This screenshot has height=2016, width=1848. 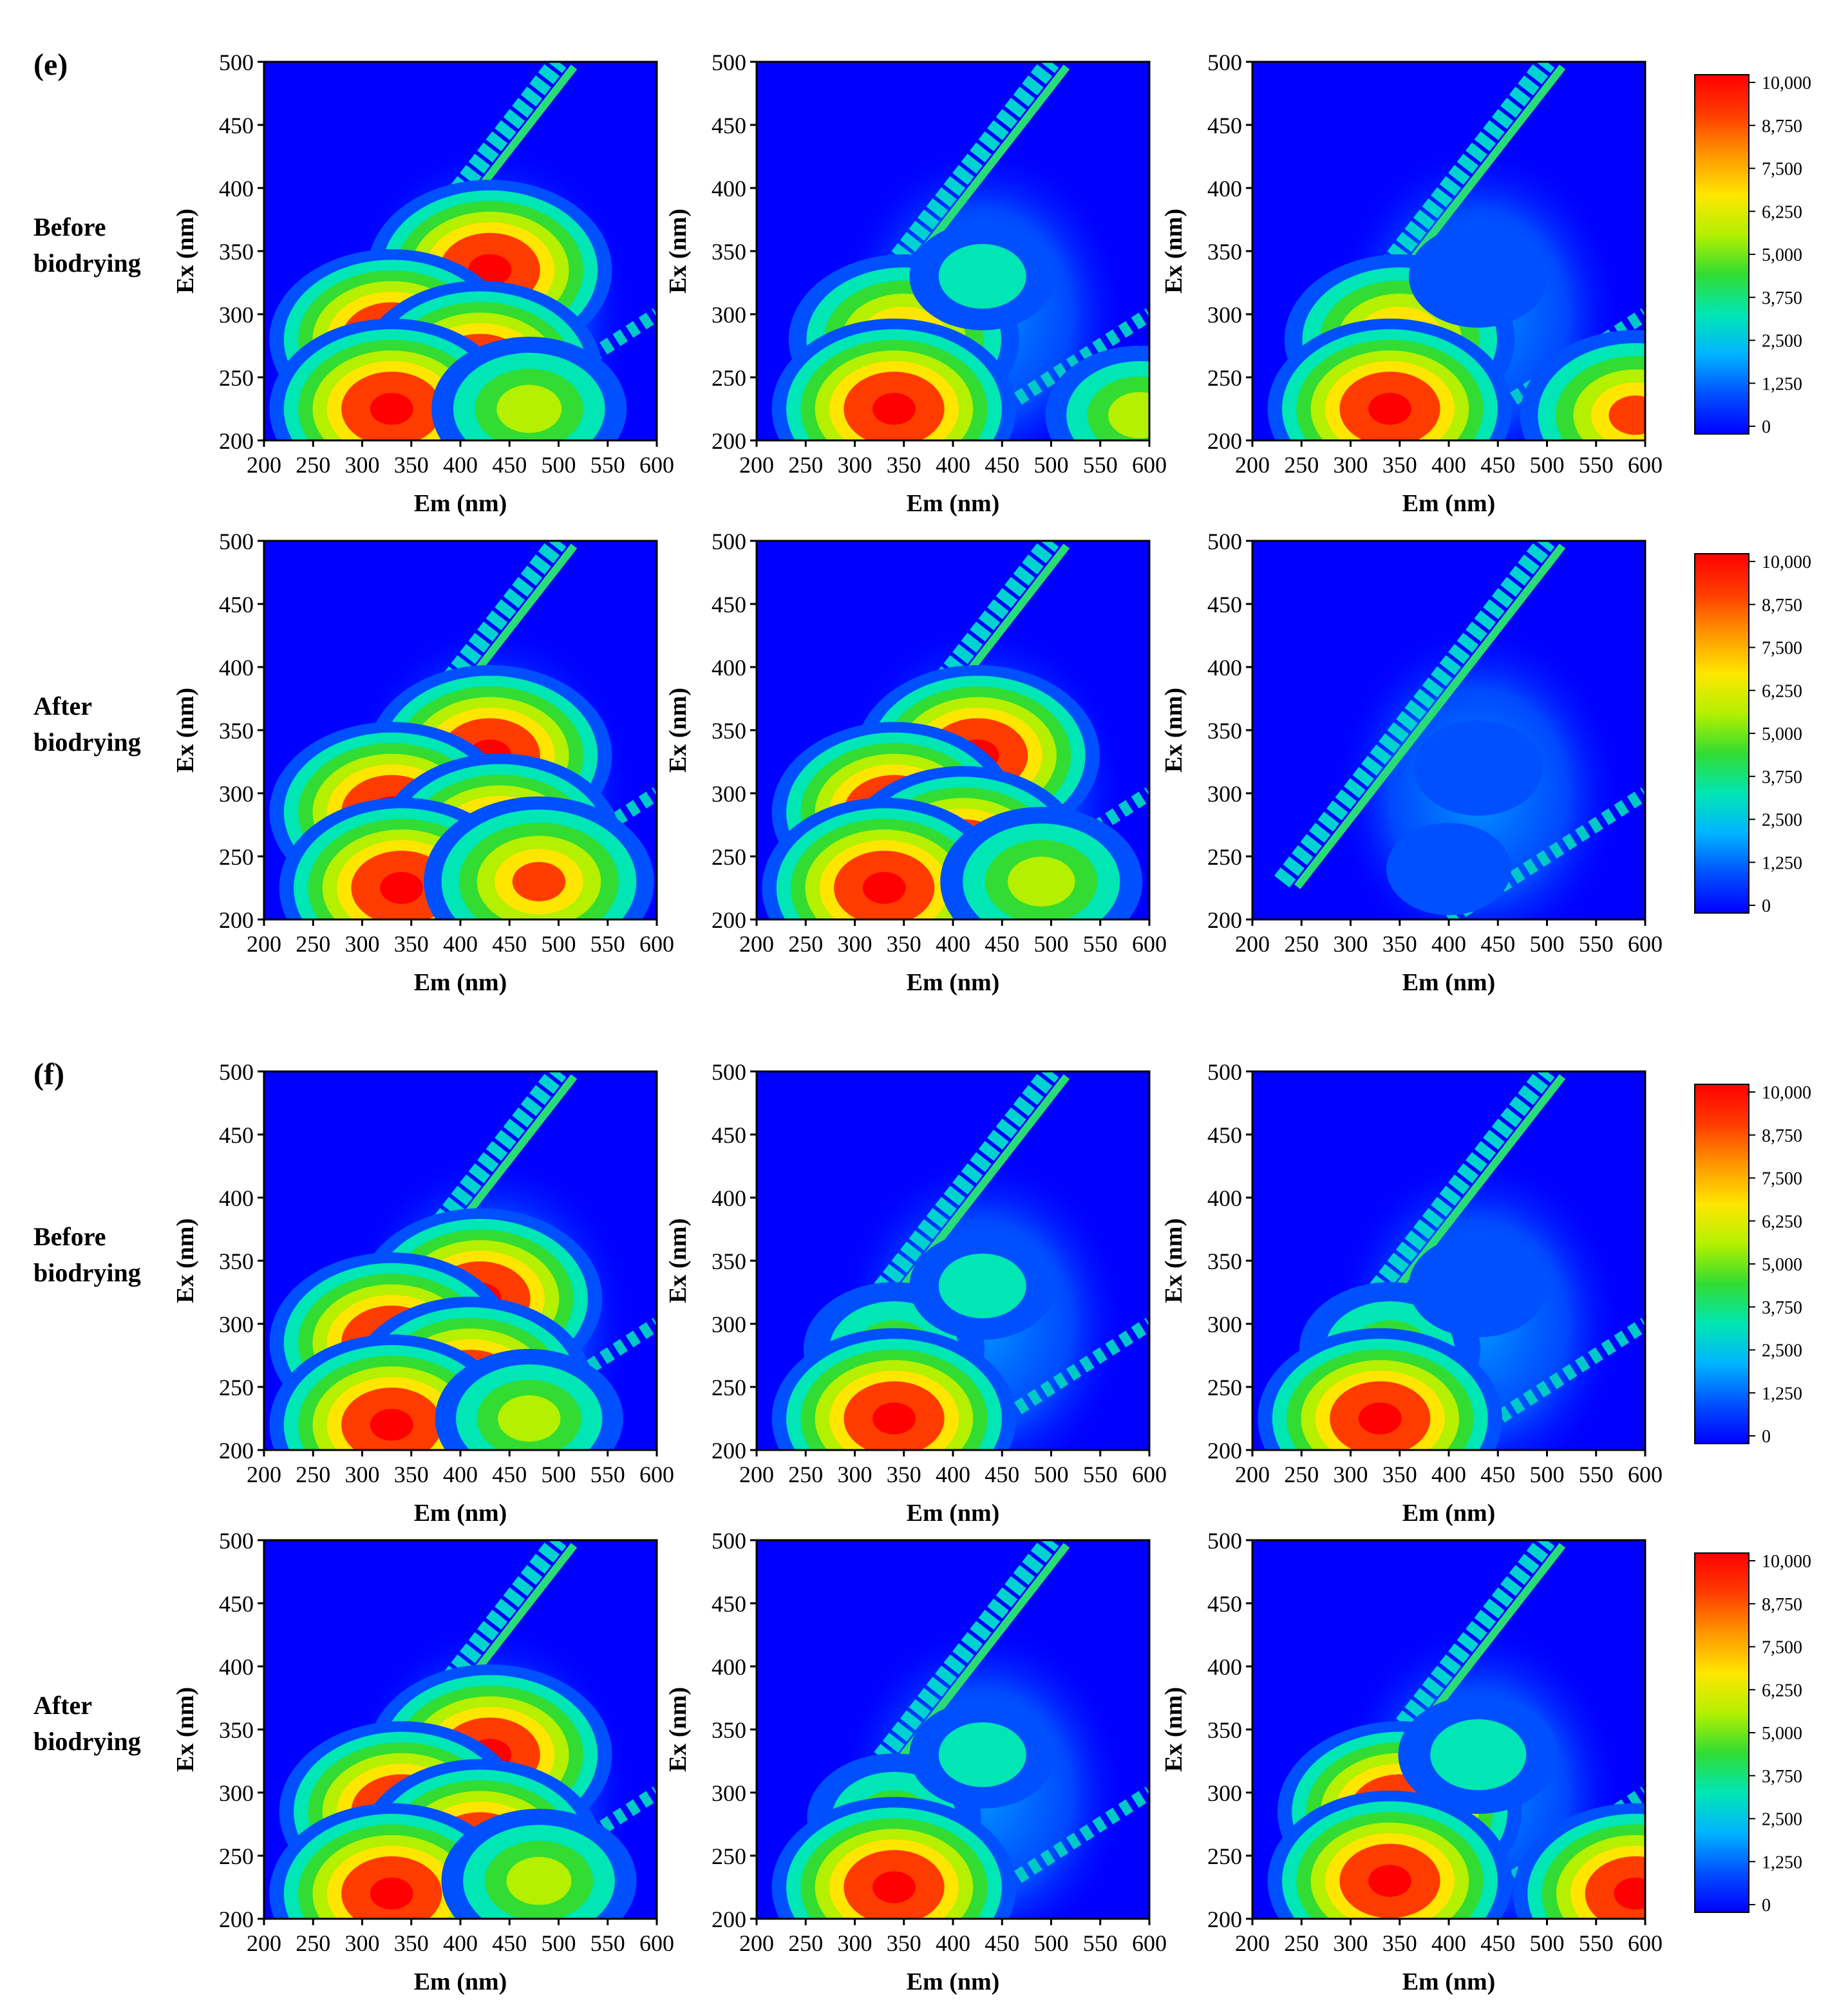 What do you see at coordinates (1782, 298) in the screenshot?
I see `colorbar-tick-label: 3,750` at bounding box center [1782, 298].